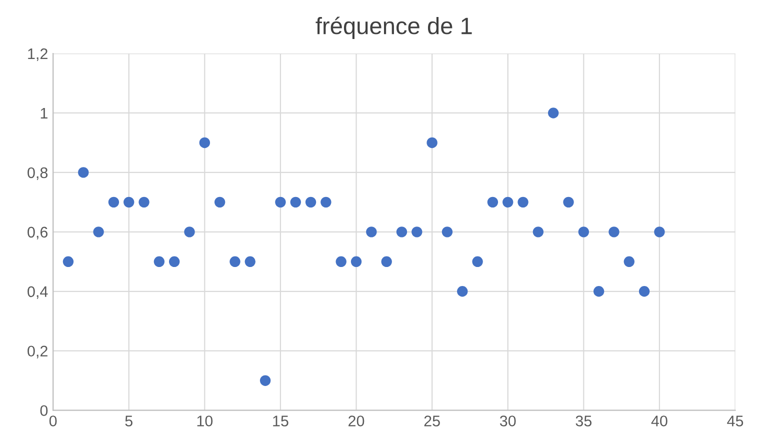  Describe the element at coordinates (38, 173) in the screenshot. I see `y-tick-label: 0,8` at that location.